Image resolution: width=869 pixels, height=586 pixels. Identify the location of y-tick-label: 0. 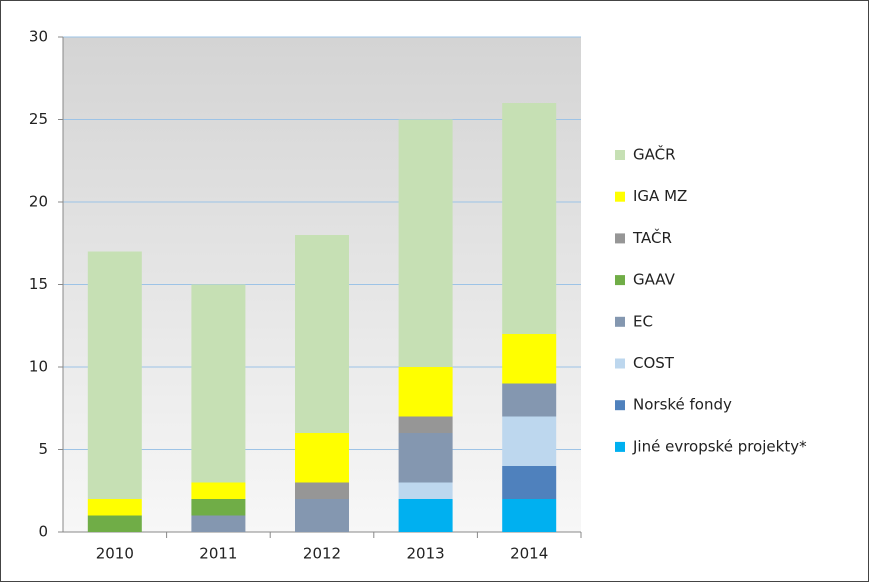
(43, 532).